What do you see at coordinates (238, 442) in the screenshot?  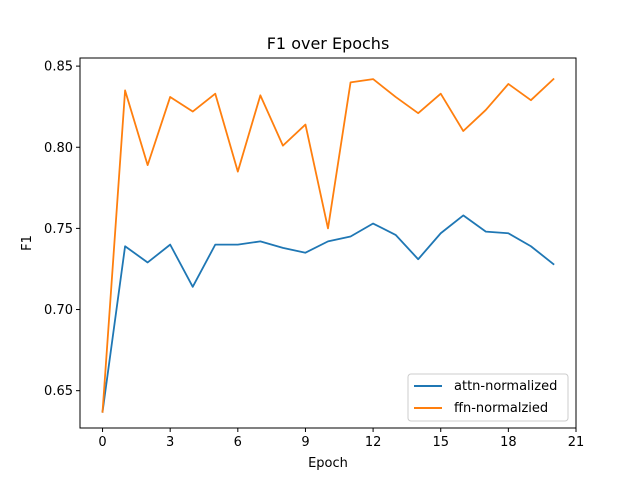 I see `x-tick-label: 6` at bounding box center [238, 442].